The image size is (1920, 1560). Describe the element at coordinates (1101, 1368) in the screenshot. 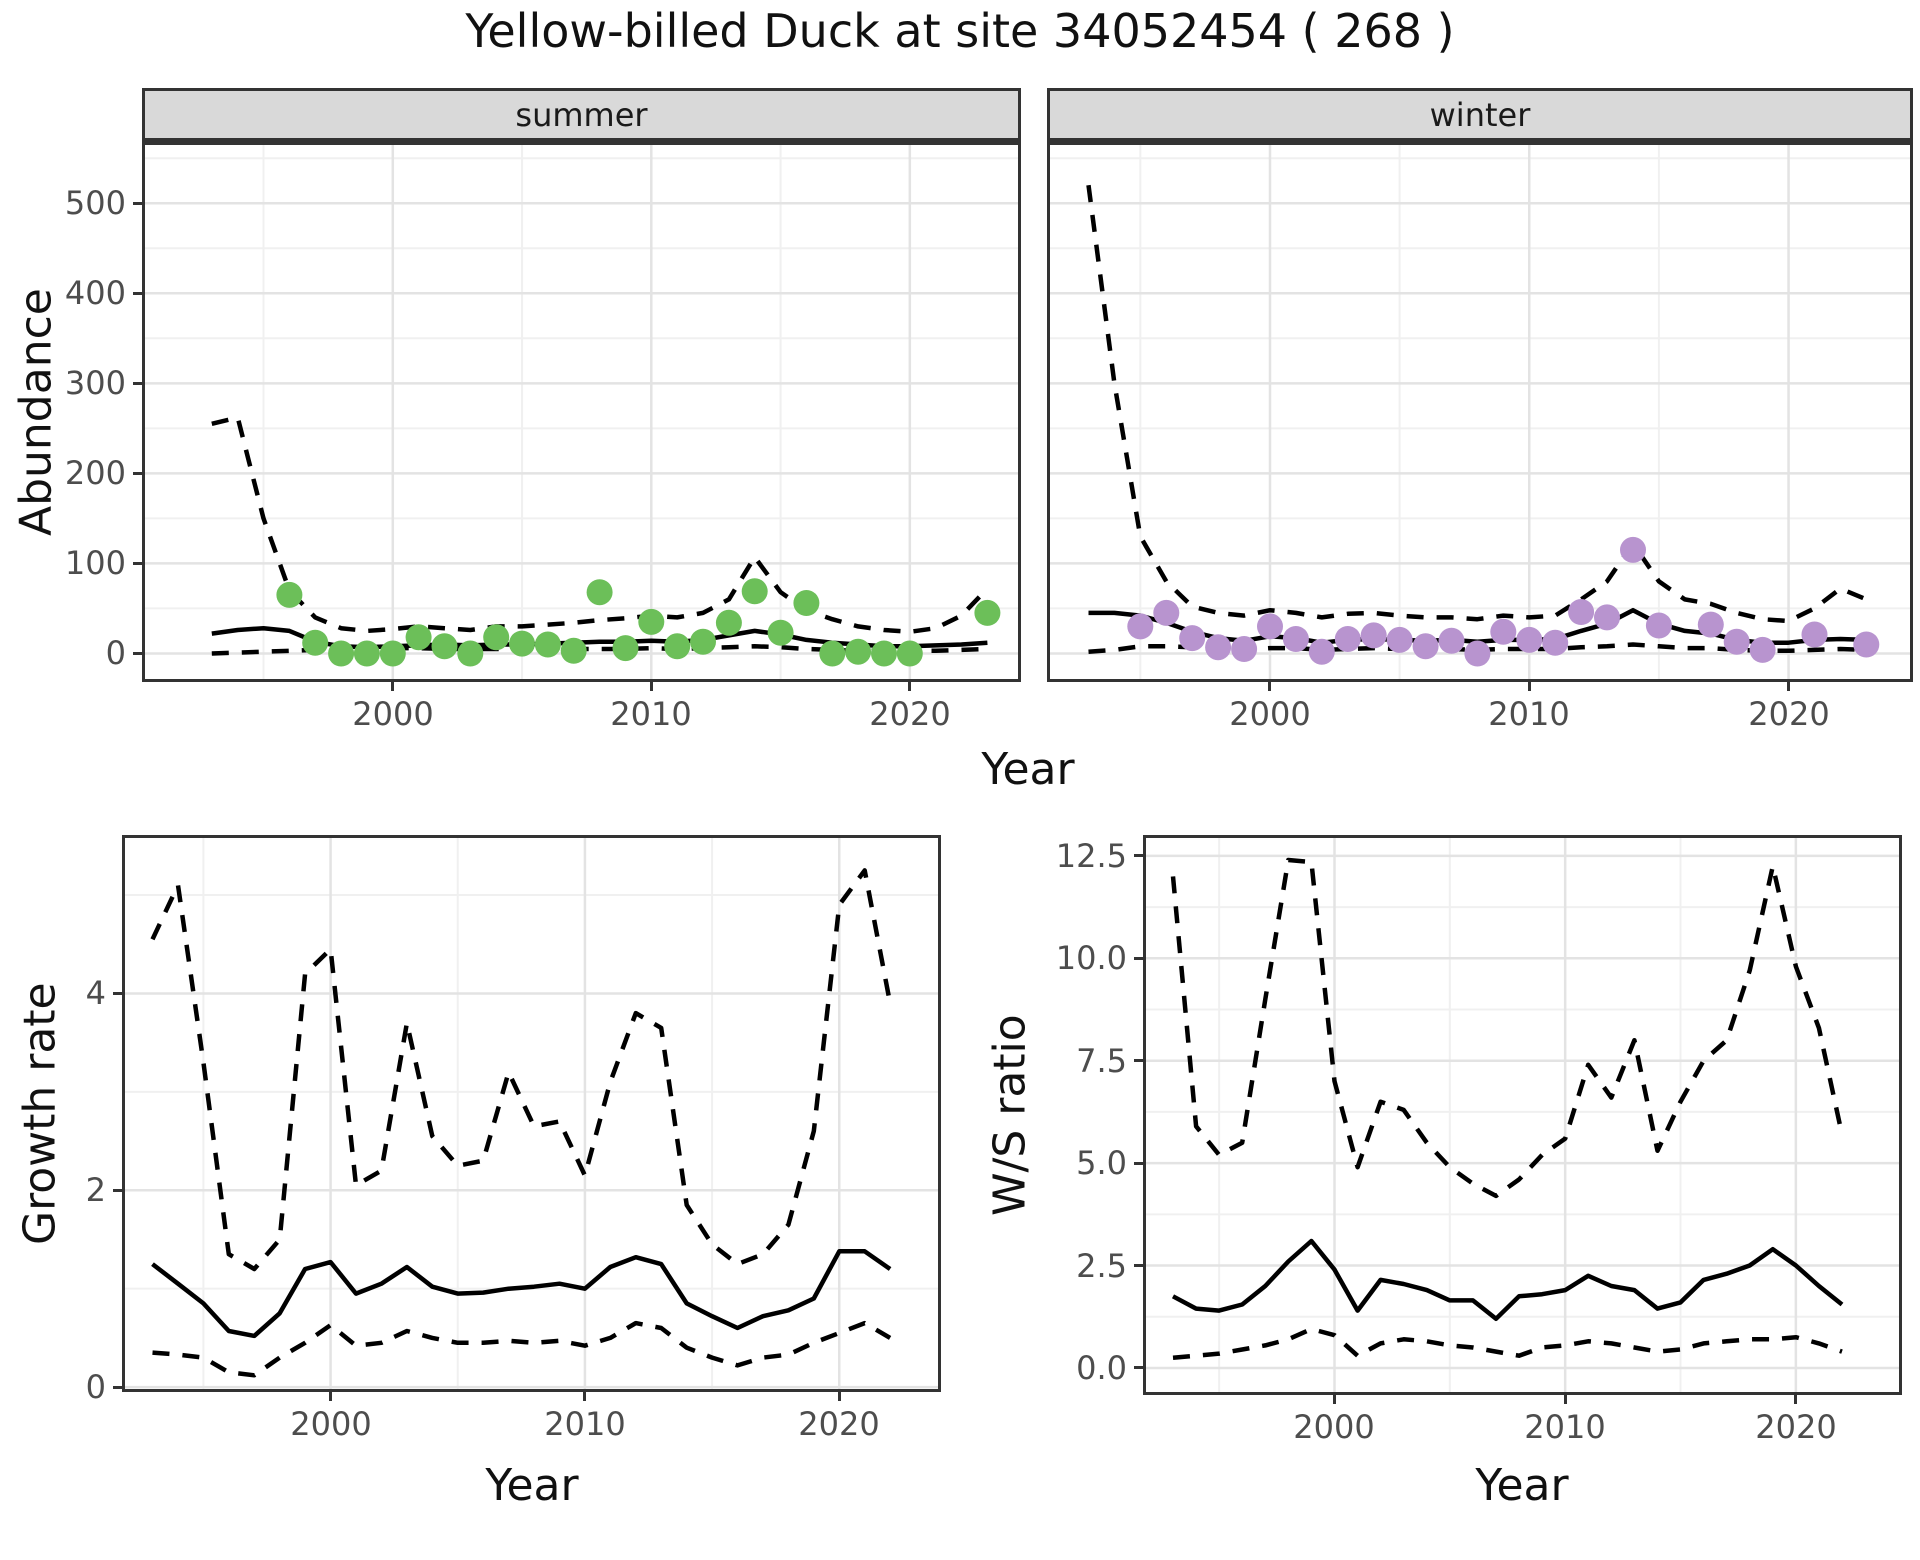

I see `ws-y-tick-label: 0.0` at that location.